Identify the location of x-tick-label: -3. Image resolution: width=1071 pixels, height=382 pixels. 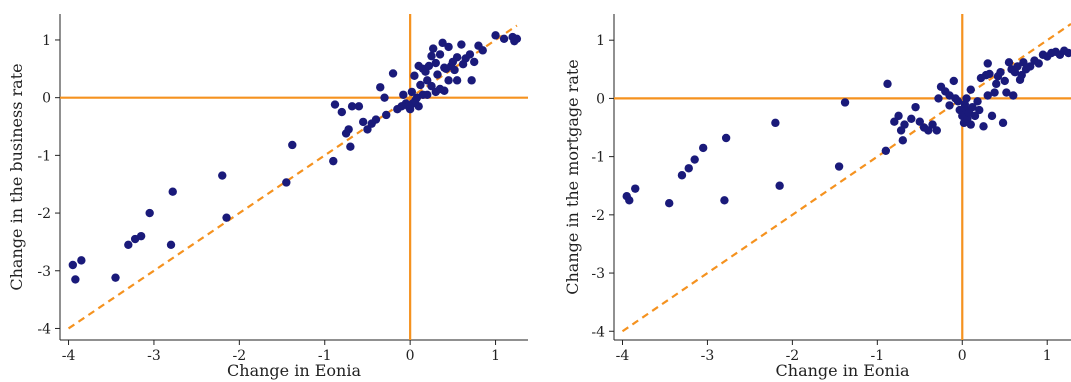
(154, 356).